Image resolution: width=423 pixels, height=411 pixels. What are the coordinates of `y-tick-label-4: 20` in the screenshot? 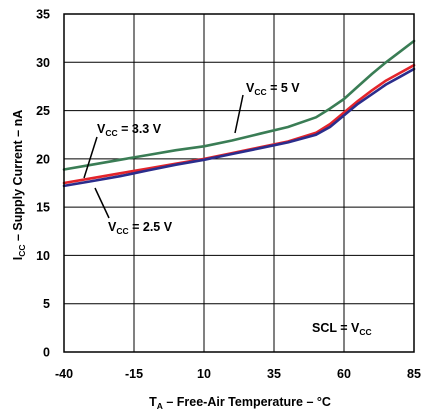 It's located at (43, 159).